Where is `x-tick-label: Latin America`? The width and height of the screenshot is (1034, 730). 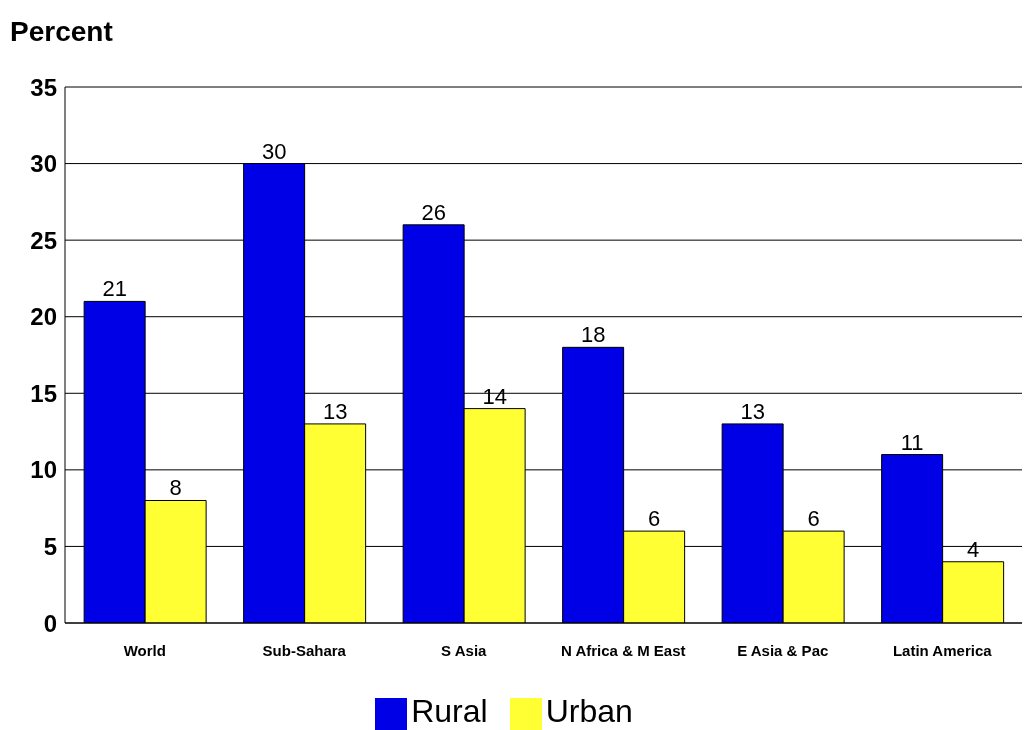
x-tick-label: Latin America is located at coordinates (942, 650).